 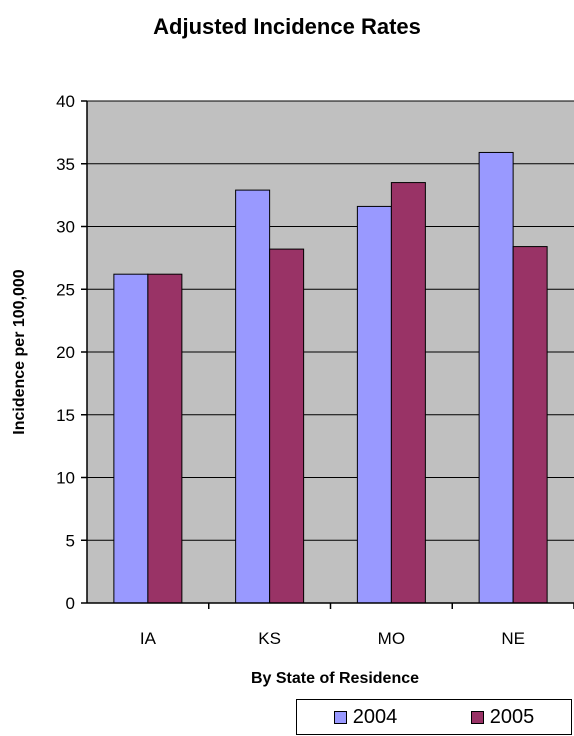 What do you see at coordinates (65, 415) in the screenshot?
I see `y-tick-label: 15` at bounding box center [65, 415].